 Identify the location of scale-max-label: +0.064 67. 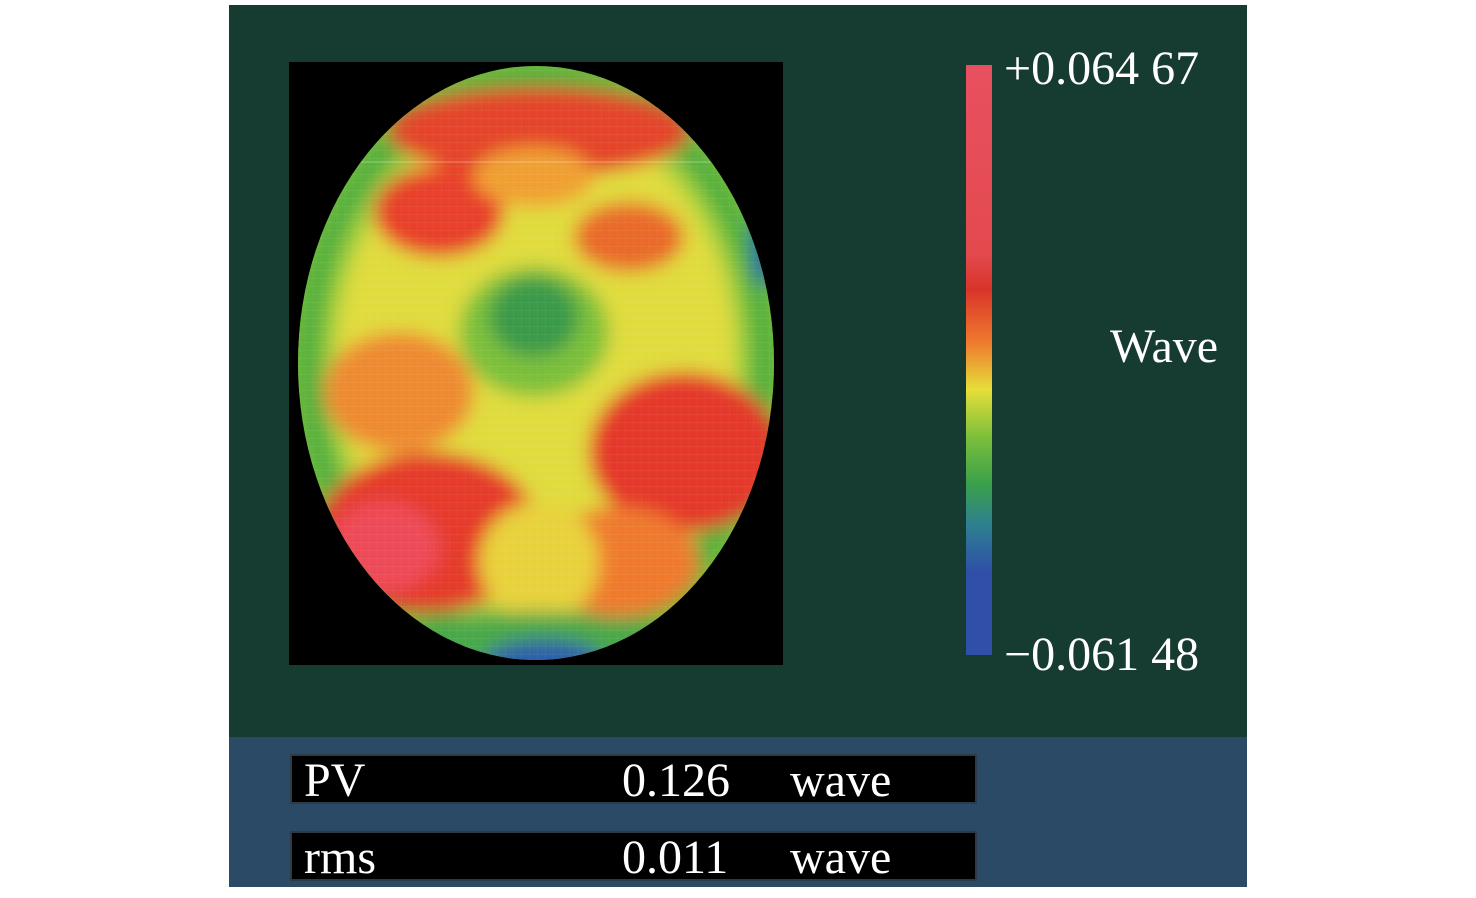
(1102, 68).